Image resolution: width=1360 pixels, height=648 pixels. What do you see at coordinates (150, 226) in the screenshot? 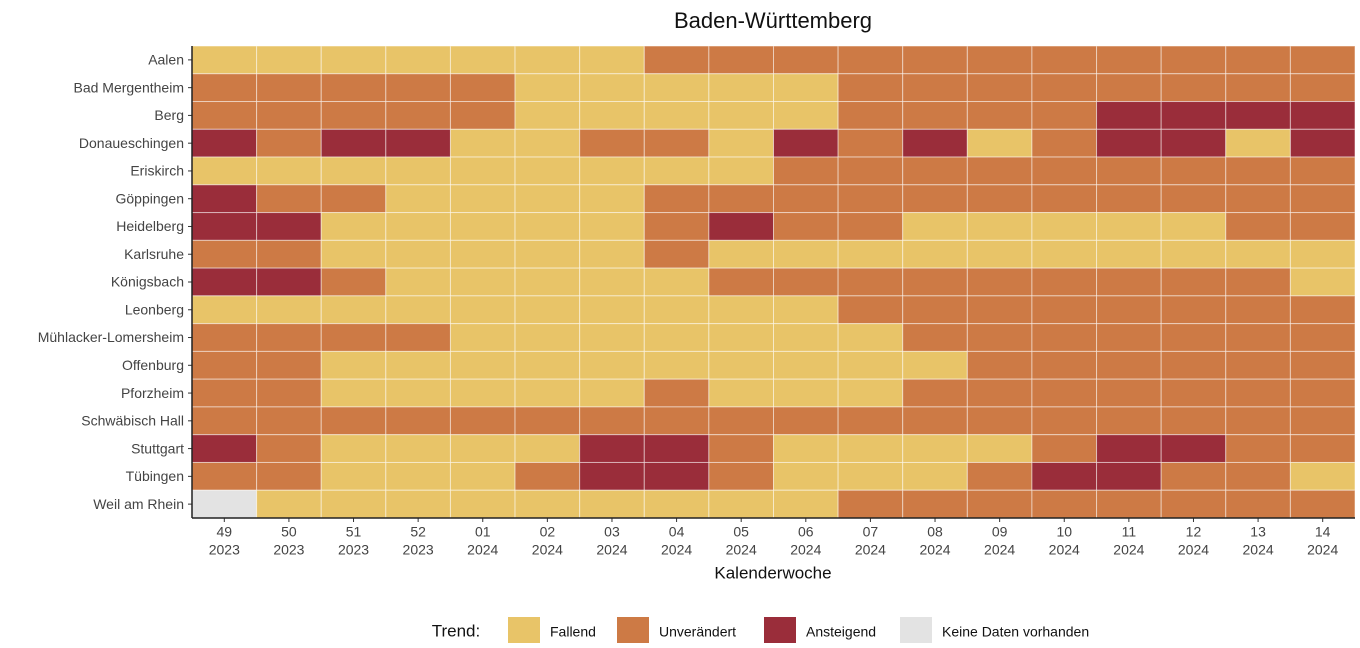
I see `y-tick-label: Heidelberg` at bounding box center [150, 226].